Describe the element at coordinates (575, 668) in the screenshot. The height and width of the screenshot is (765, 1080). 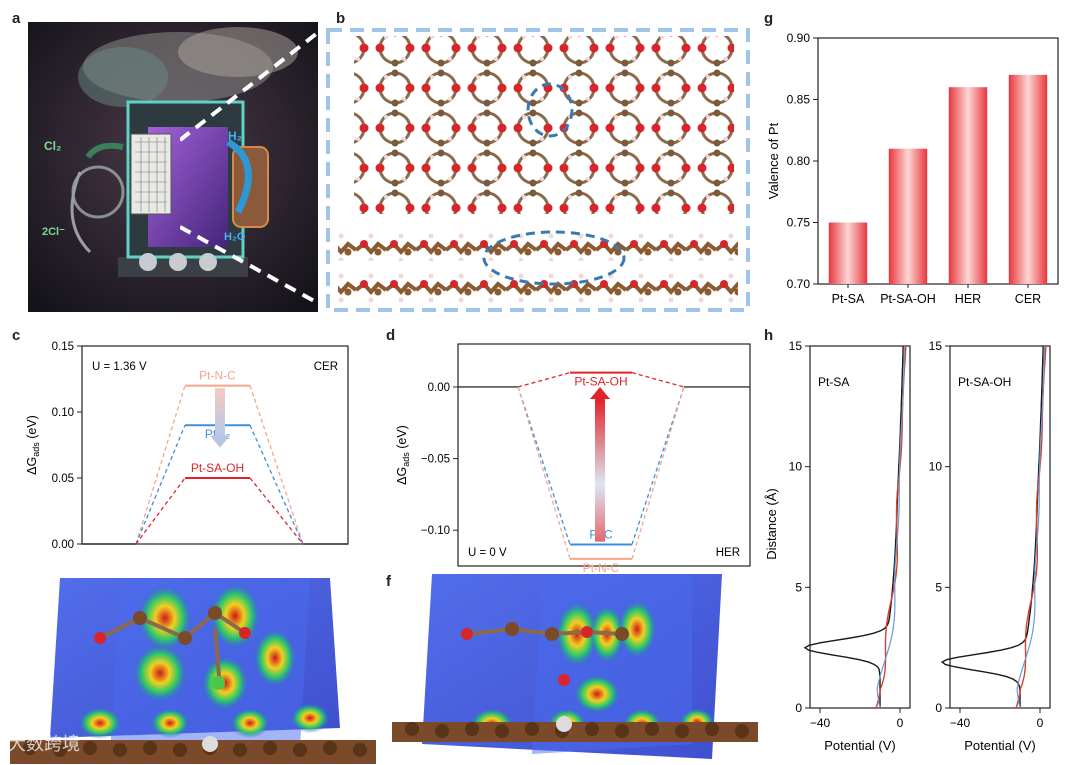
I see `panel-f-charge-density` at that location.